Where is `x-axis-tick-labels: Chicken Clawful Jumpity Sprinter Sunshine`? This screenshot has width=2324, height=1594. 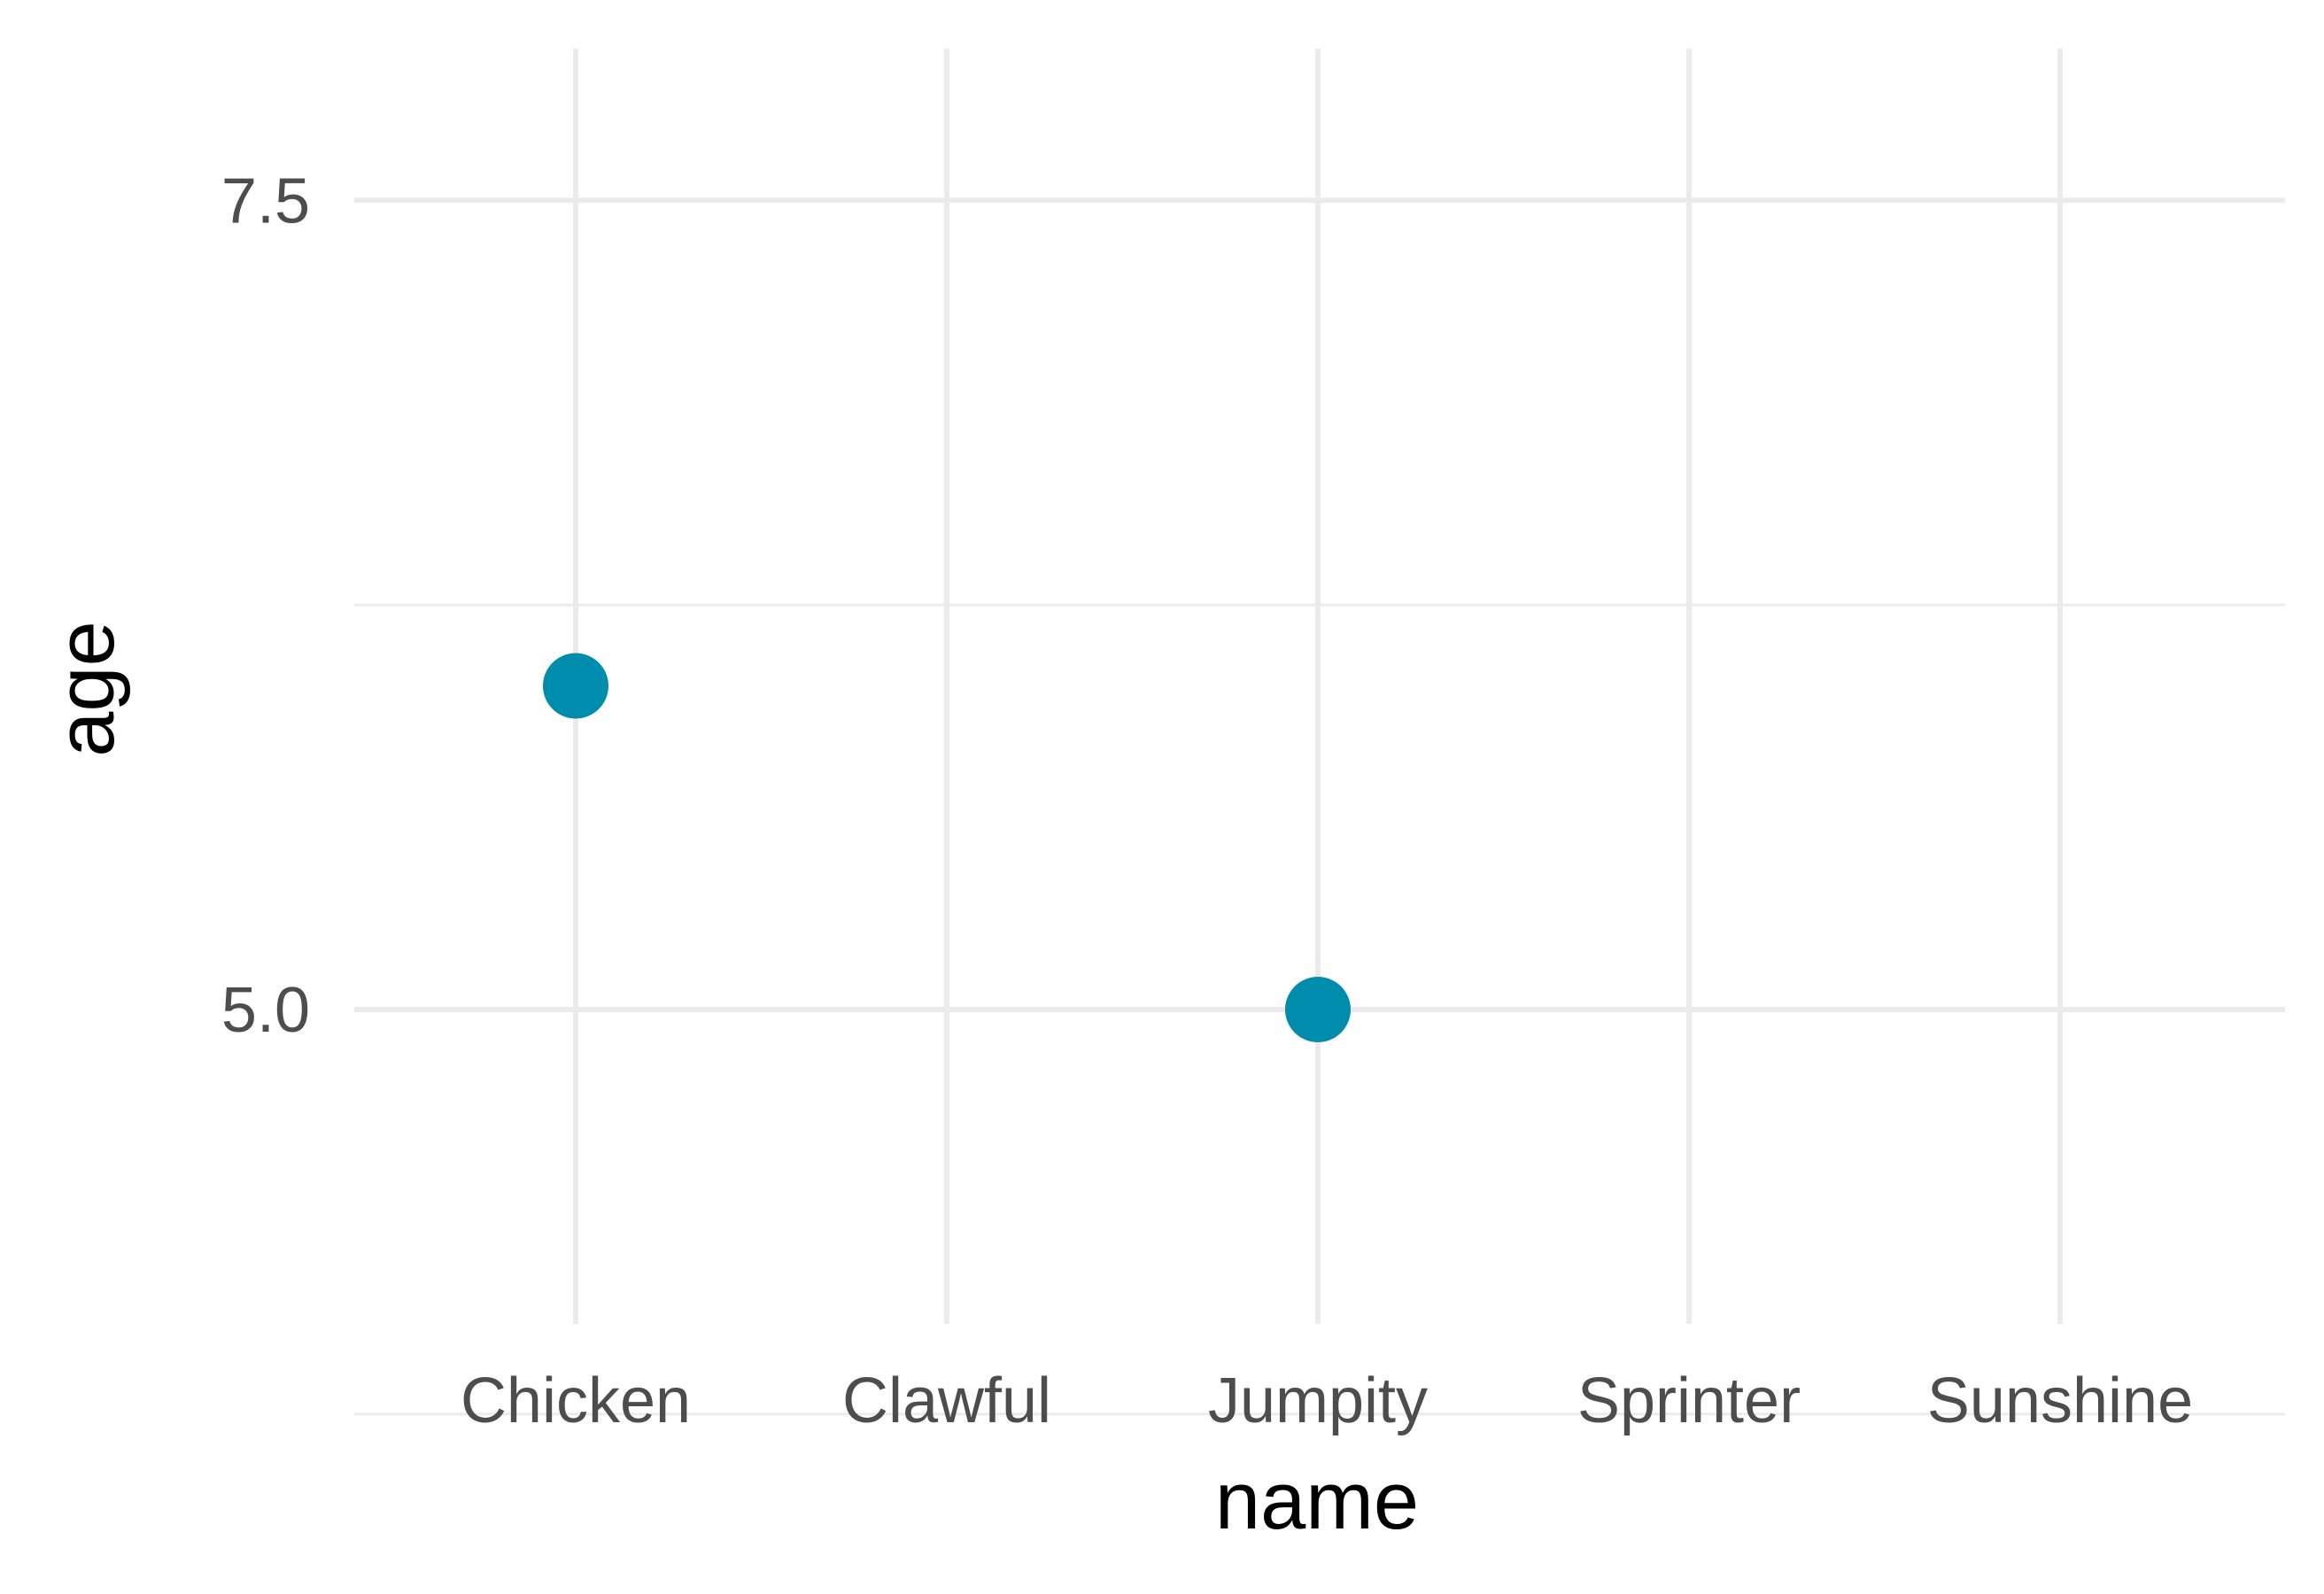 x-axis-tick-labels: Chicken Clawful Jumpity Sprinter Sunshine is located at coordinates (1327, 1401).